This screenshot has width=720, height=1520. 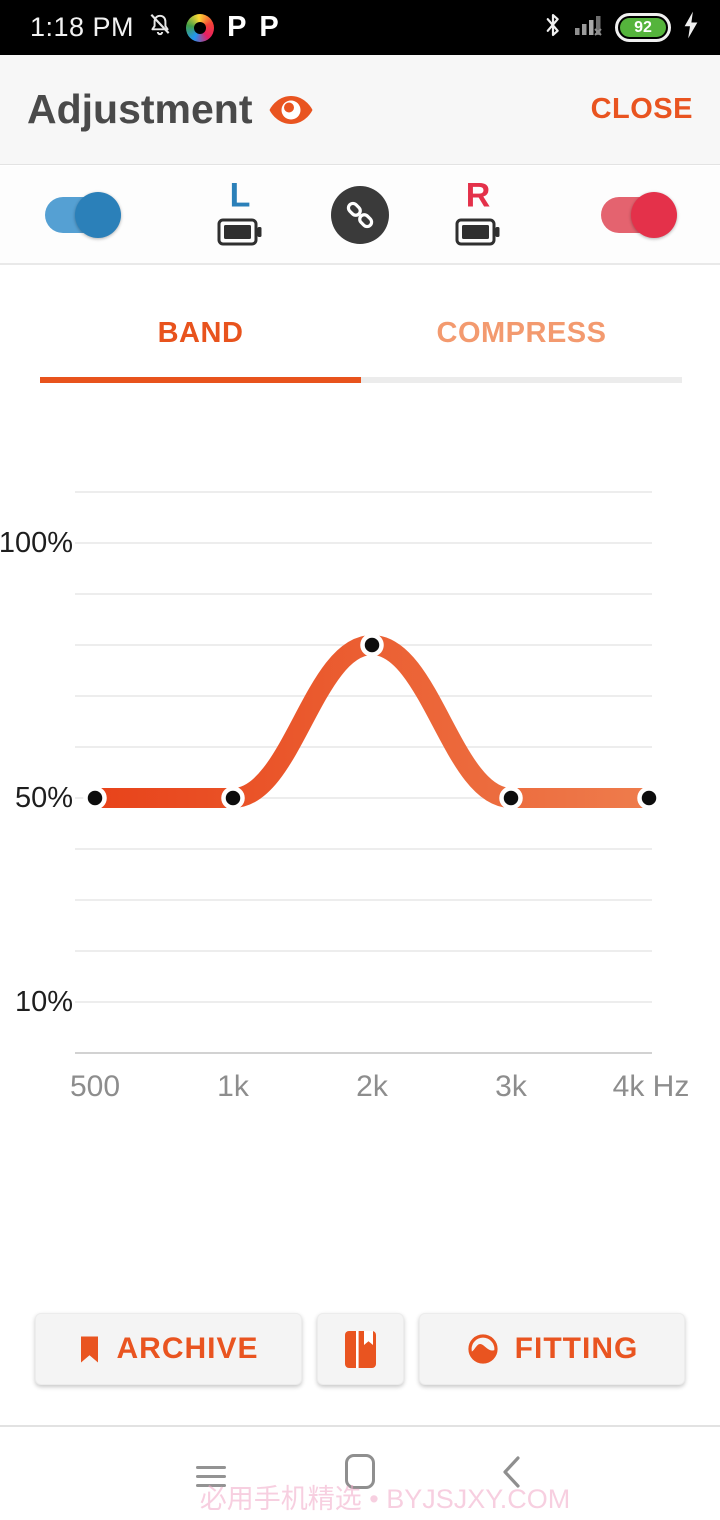 I want to click on right-channel-toggle, so click(x=639, y=214).